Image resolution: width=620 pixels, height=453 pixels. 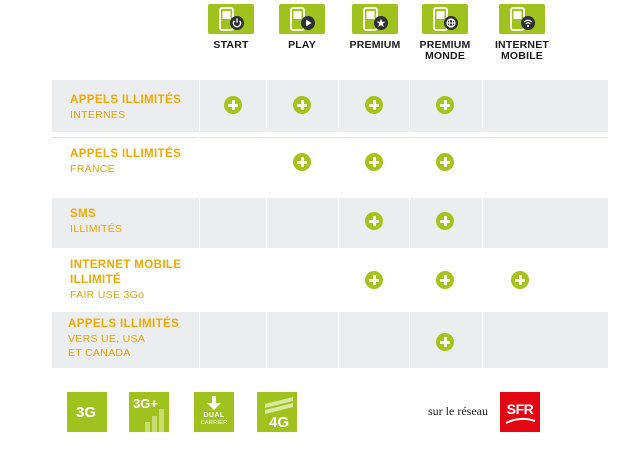 I want to click on network-3g-plus: 3G+, so click(x=149, y=412).